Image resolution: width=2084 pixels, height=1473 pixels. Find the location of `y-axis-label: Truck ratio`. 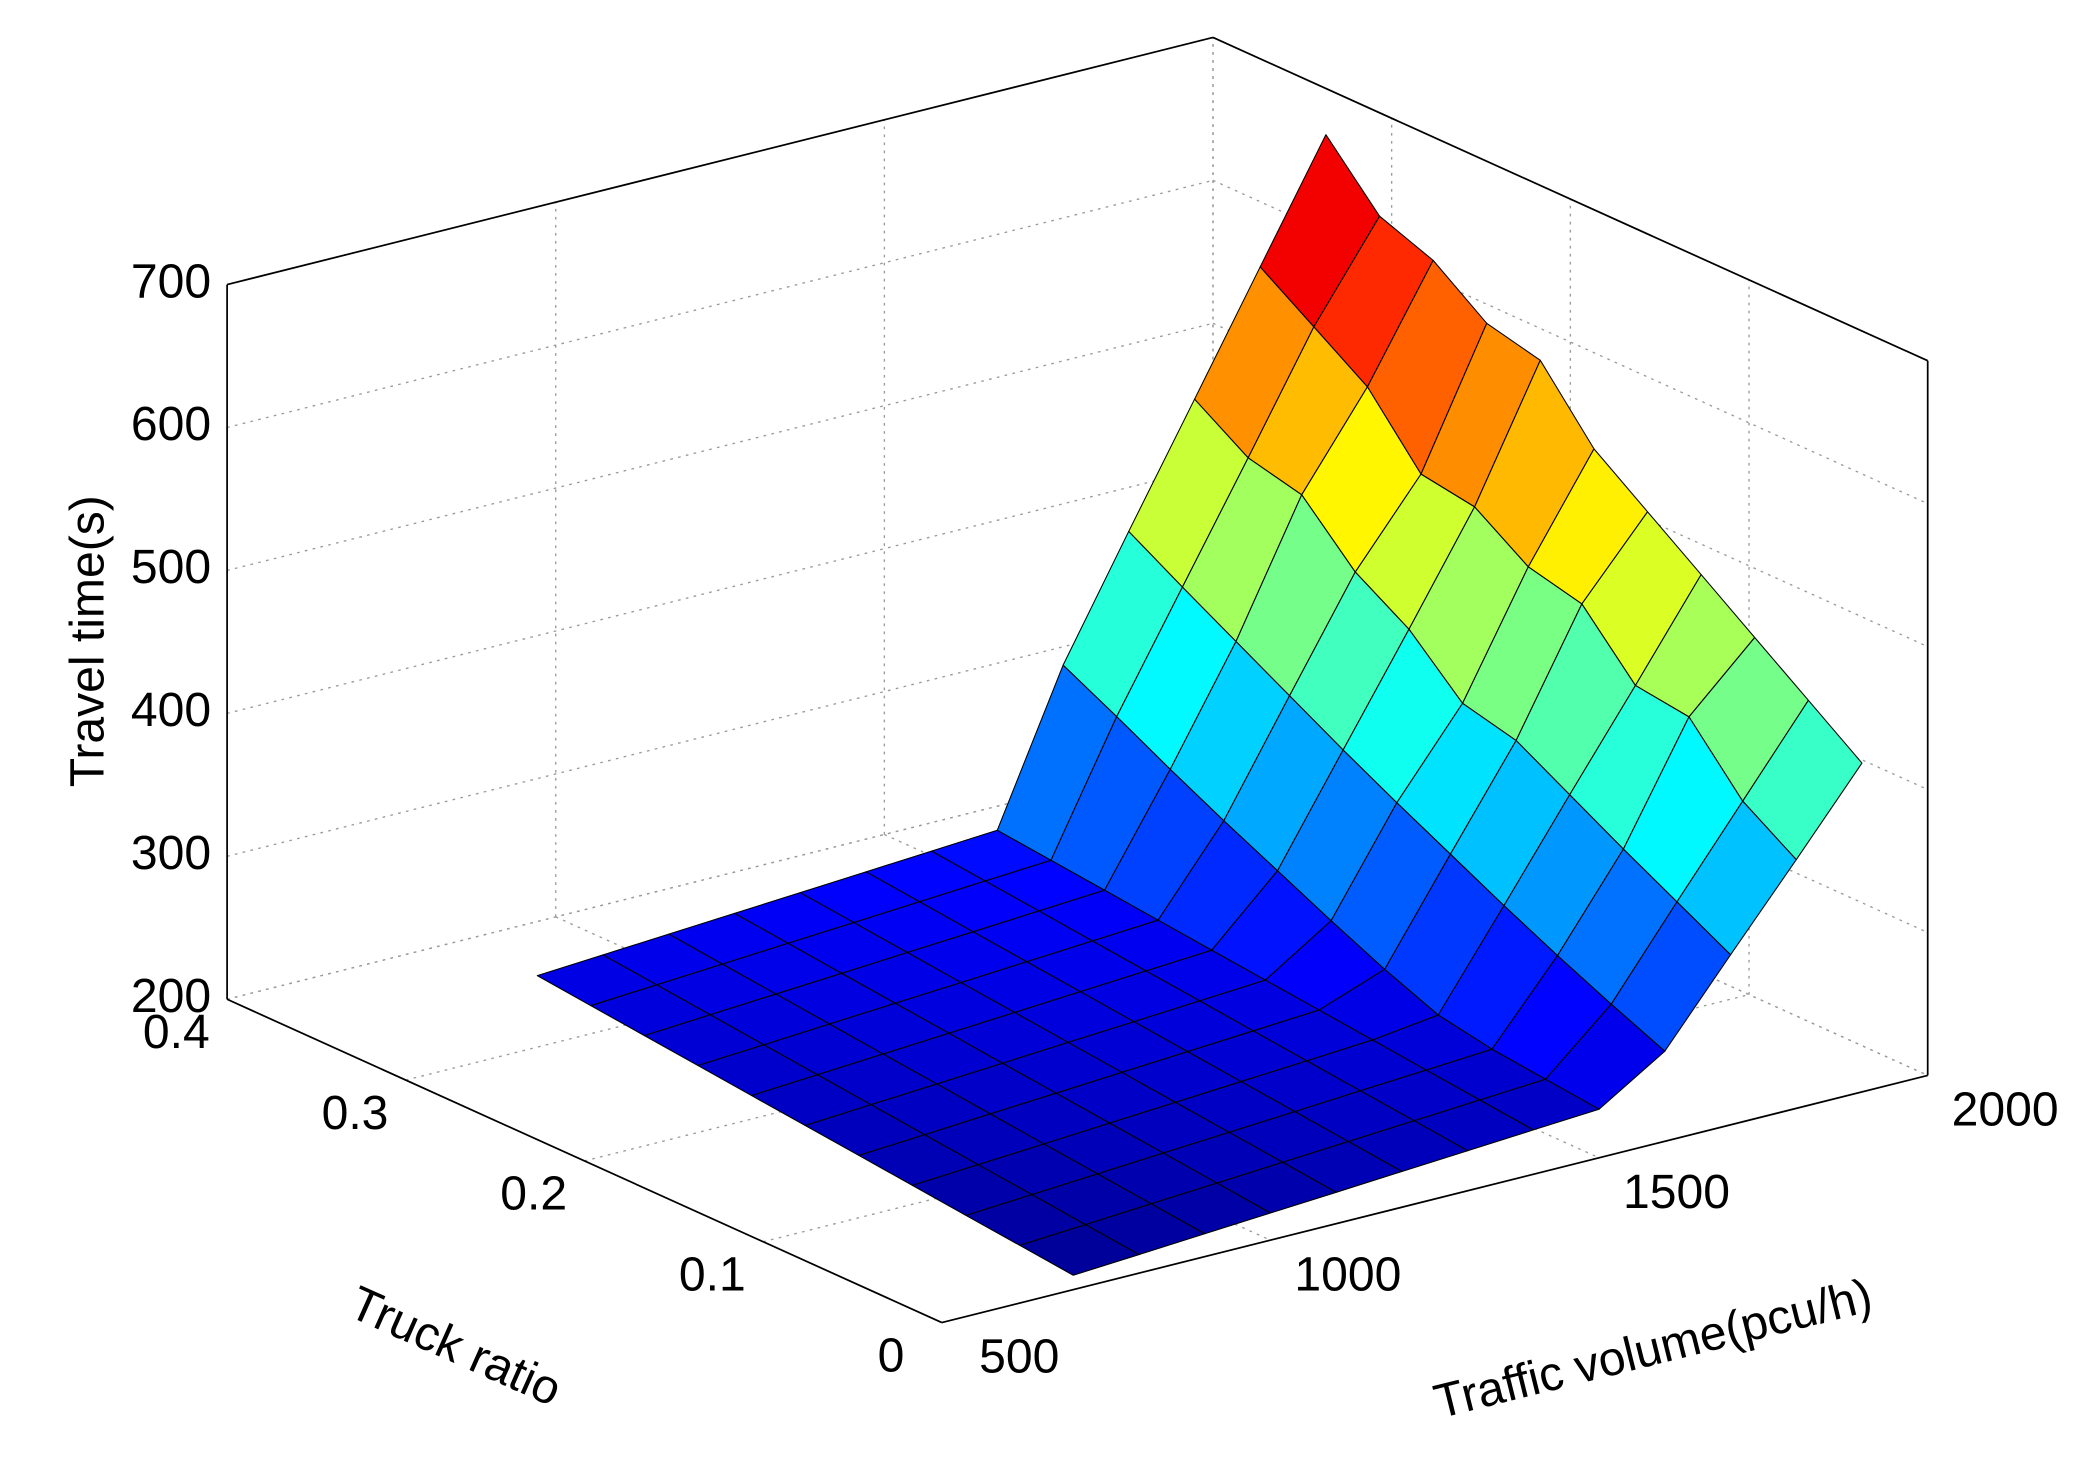

y-axis-label: Truck ratio is located at coordinates (456, 1346).